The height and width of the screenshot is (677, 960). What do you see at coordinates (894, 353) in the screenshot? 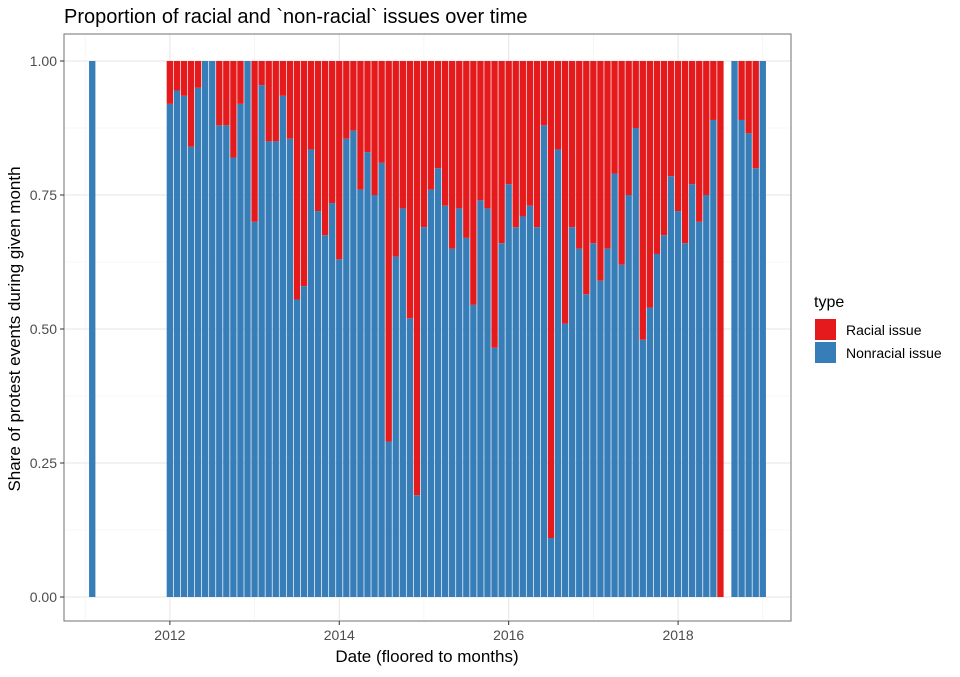
I see `legend-label: Nonracial issue` at bounding box center [894, 353].